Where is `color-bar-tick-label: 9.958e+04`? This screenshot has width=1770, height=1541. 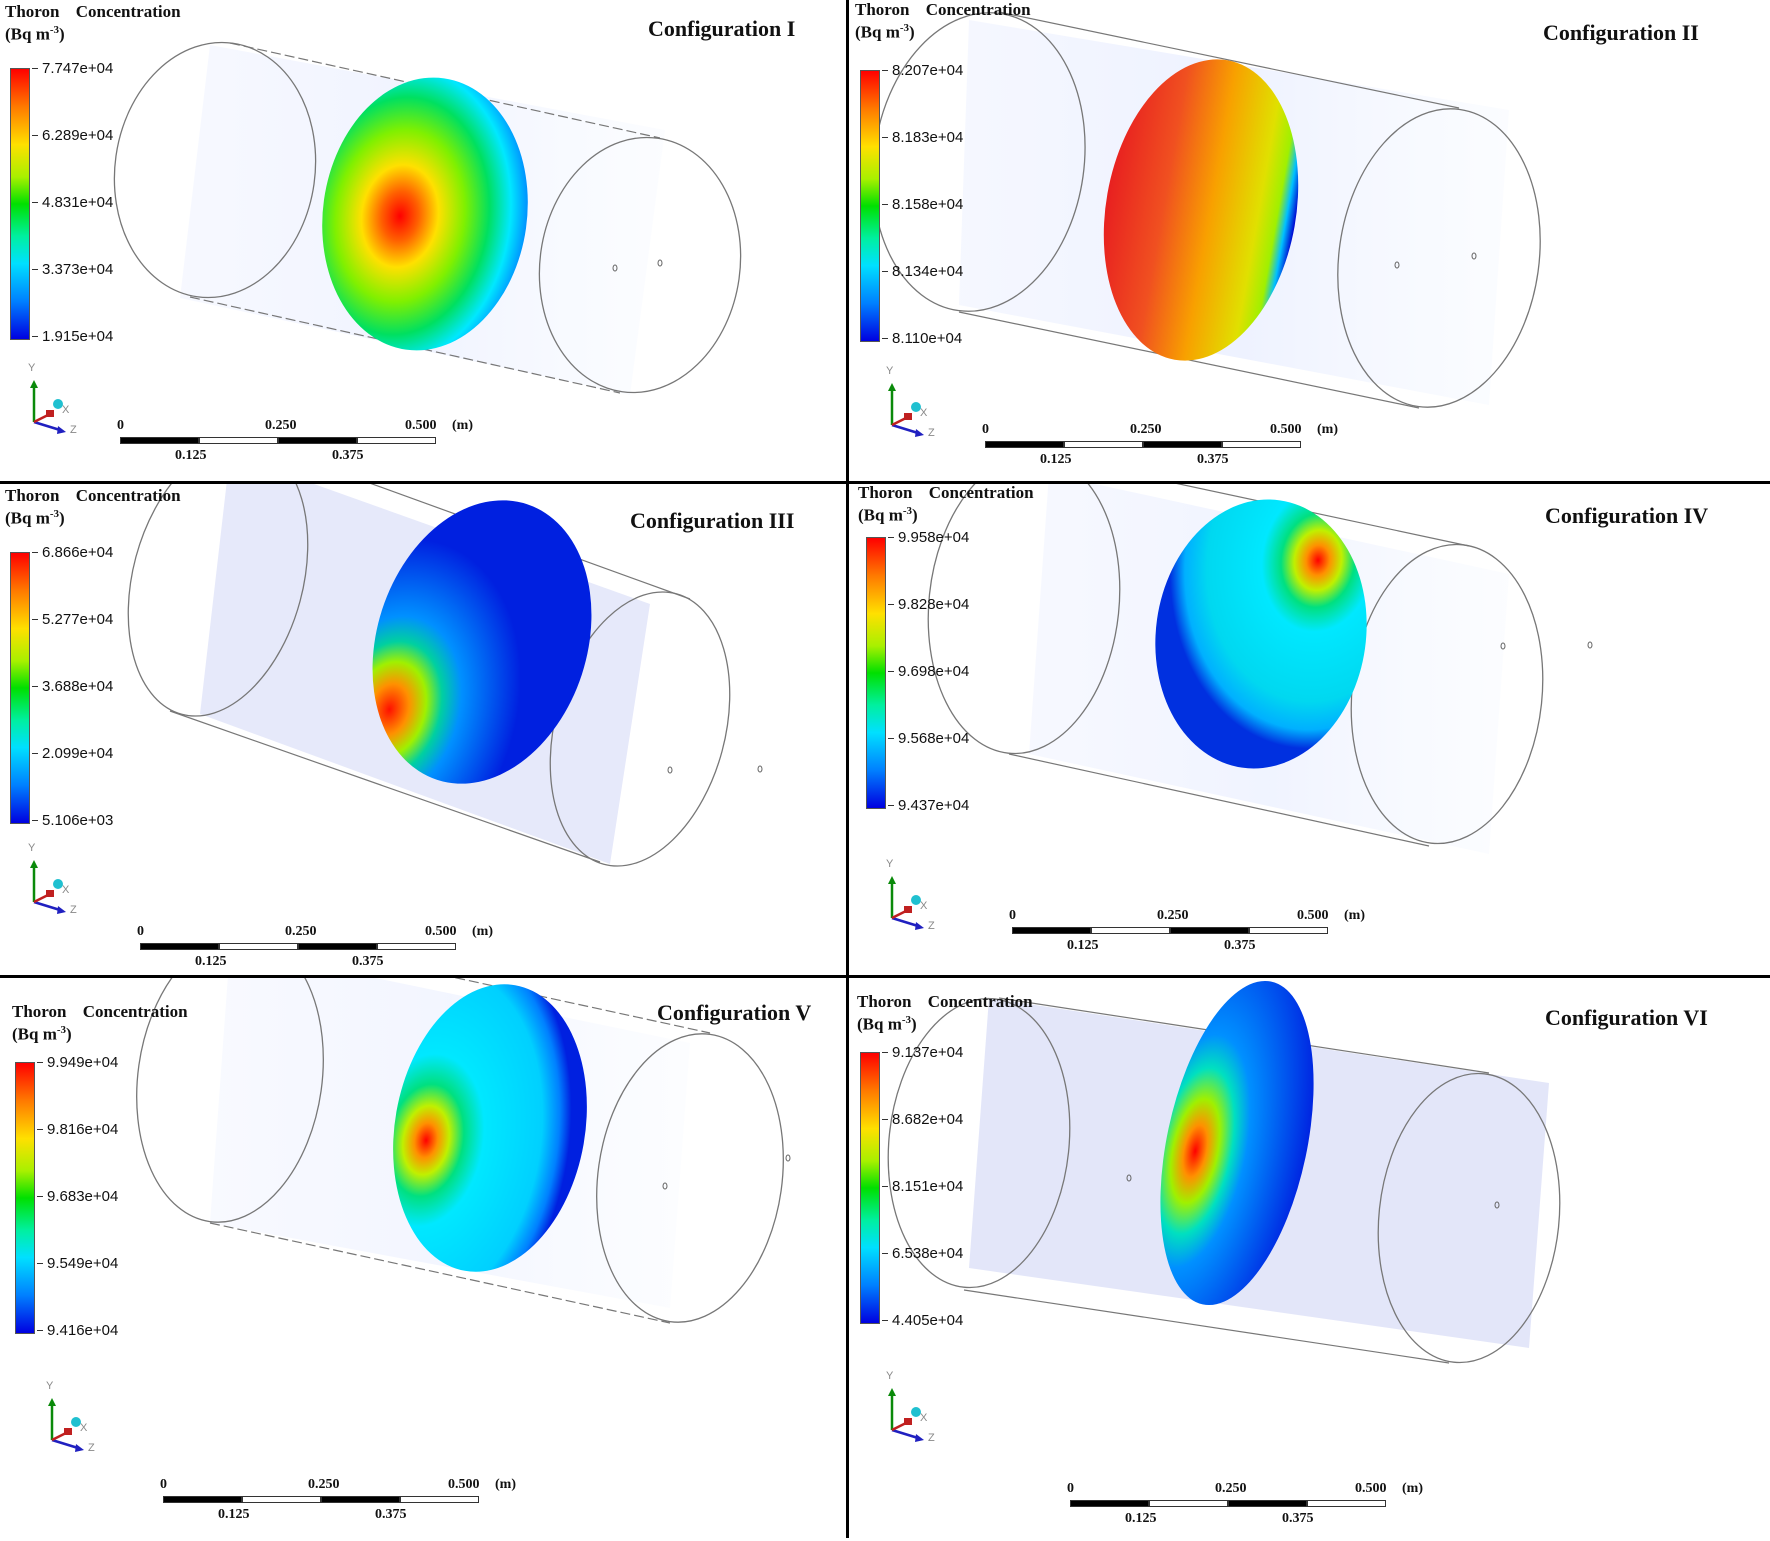
color-bar-tick-label: 9.958e+04 is located at coordinates (928, 537).